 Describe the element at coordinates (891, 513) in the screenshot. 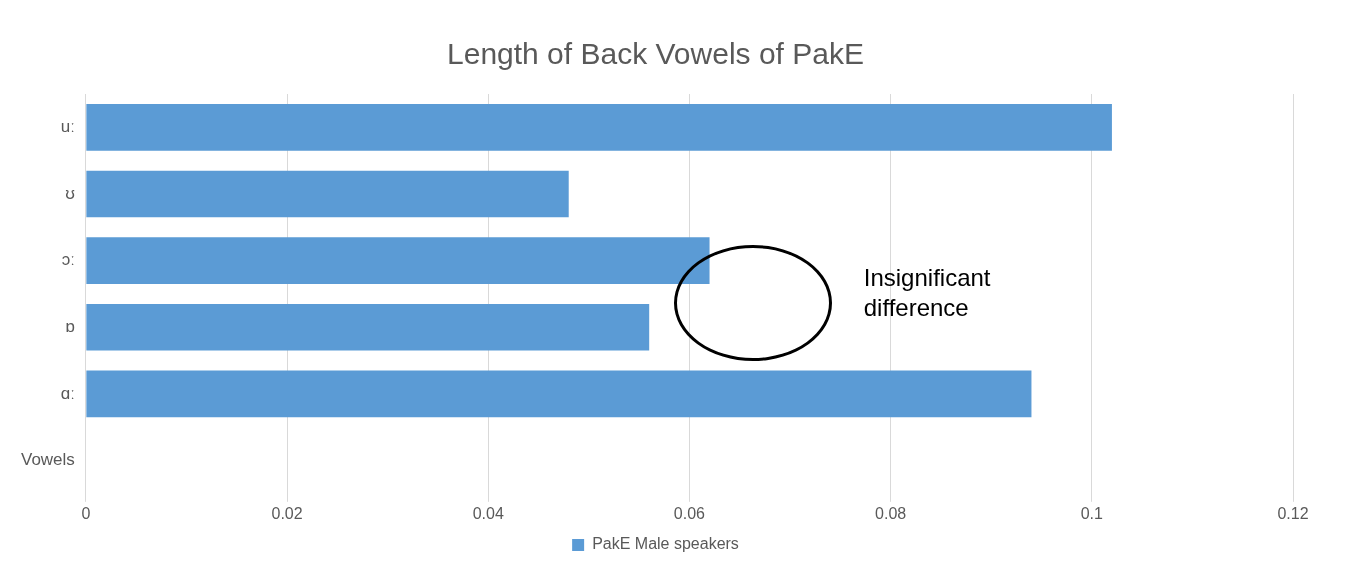

I see `x-tick-label: 0.08` at that location.